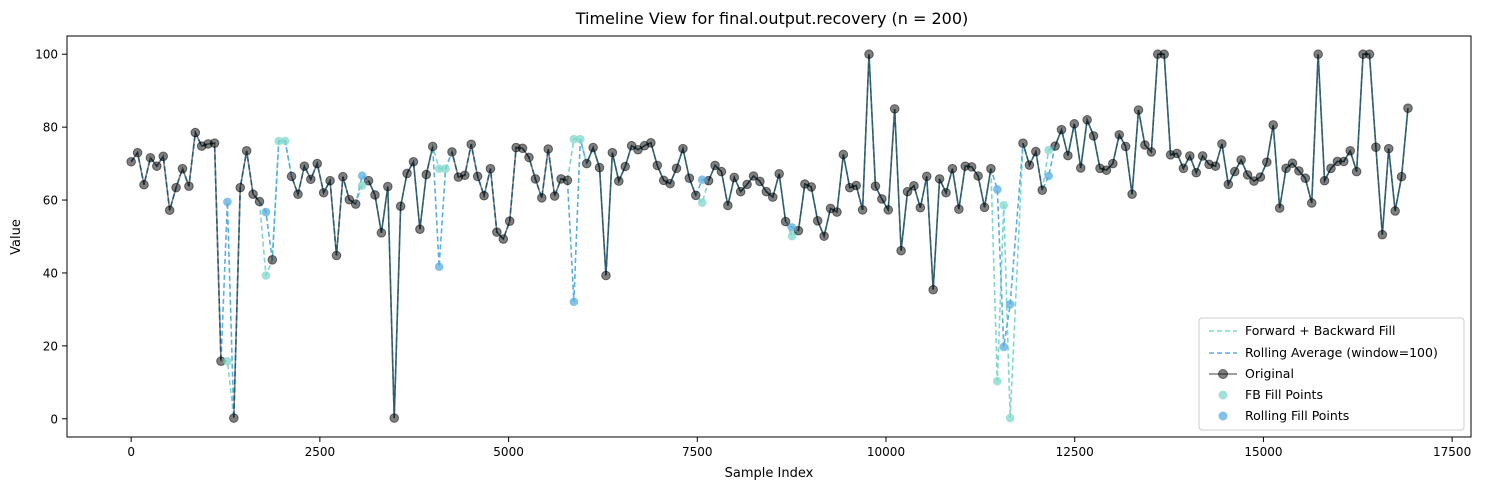 The height and width of the screenshot is (490, 1487). I want to click on legend-label-fb-line: Forward + Backward Fill, so click(1320, 330).